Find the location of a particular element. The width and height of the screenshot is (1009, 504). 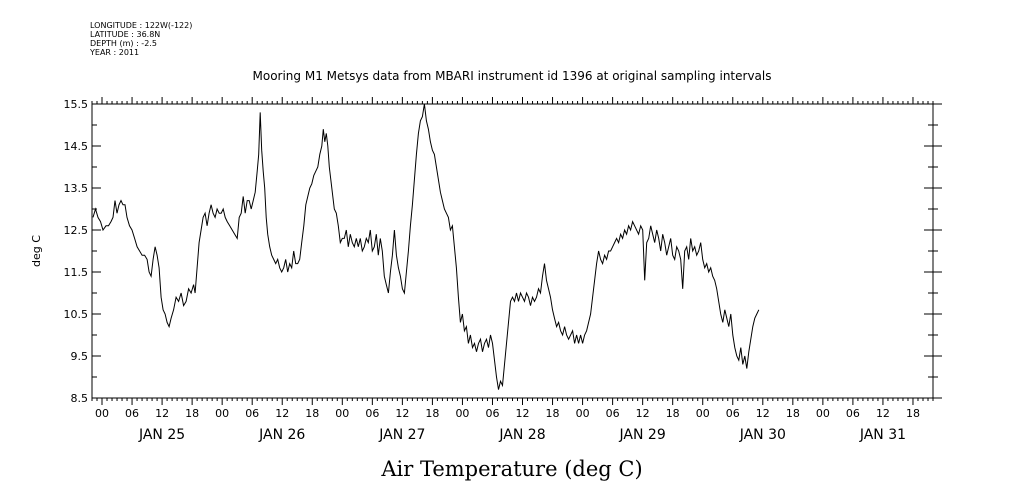

y-tick-label: 8.5 is located at coordinates (80, 398).